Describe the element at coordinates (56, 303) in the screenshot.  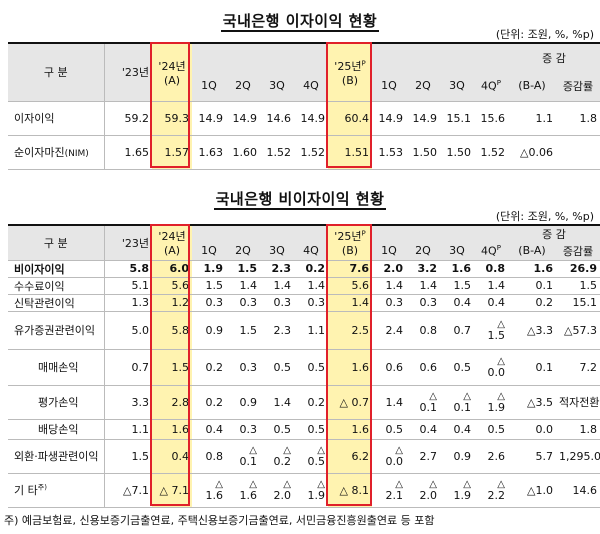
I see `row-label: 신탁관련이익` at that location.